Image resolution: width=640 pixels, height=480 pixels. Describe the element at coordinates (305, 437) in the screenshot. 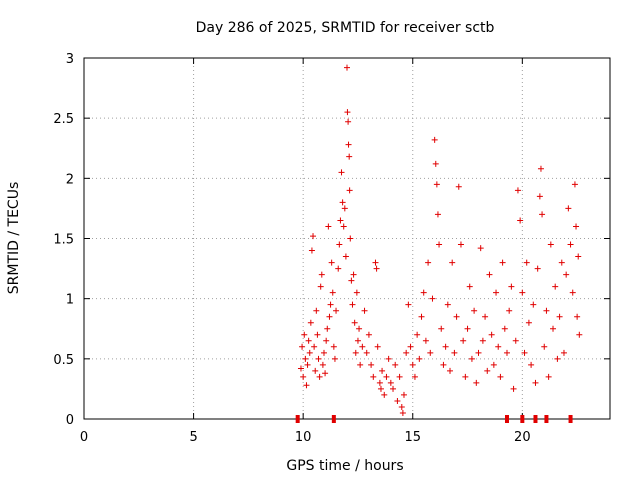

I see `x-tick-labels: 0 5 10 15 20` at that location.